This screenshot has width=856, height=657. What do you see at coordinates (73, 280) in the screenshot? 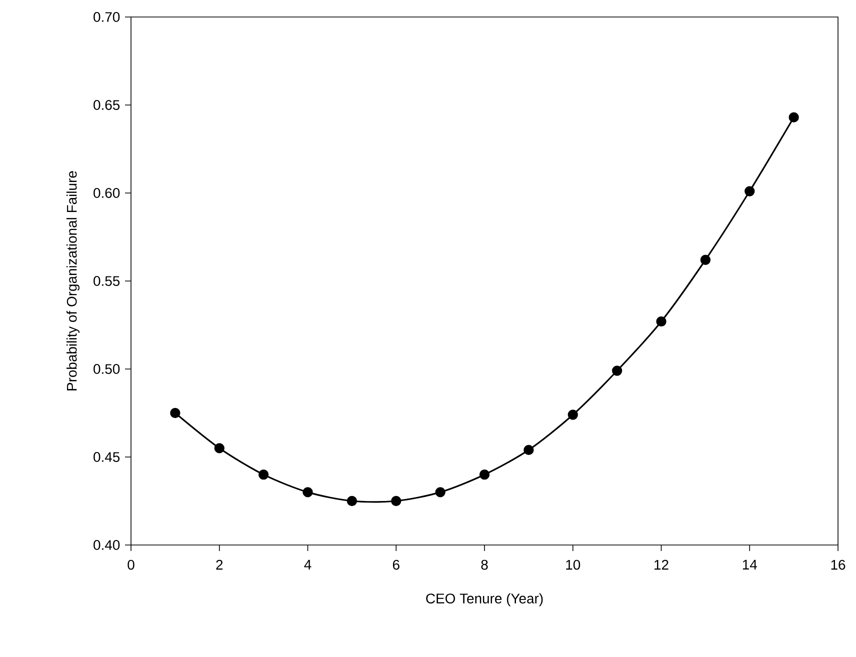
I see `y-axis-title: Probability of Organizational Failure` at bounding box center [73, 280].